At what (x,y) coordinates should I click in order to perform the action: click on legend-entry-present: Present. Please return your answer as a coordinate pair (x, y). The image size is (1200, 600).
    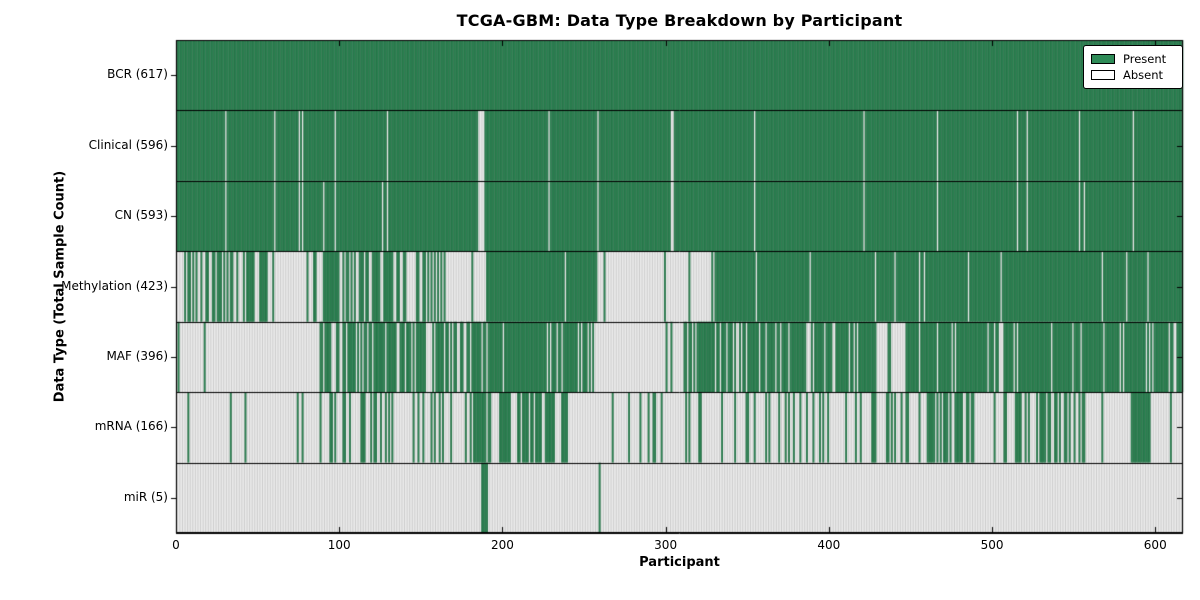
    Looking at the image, I should click on (1133, 59).